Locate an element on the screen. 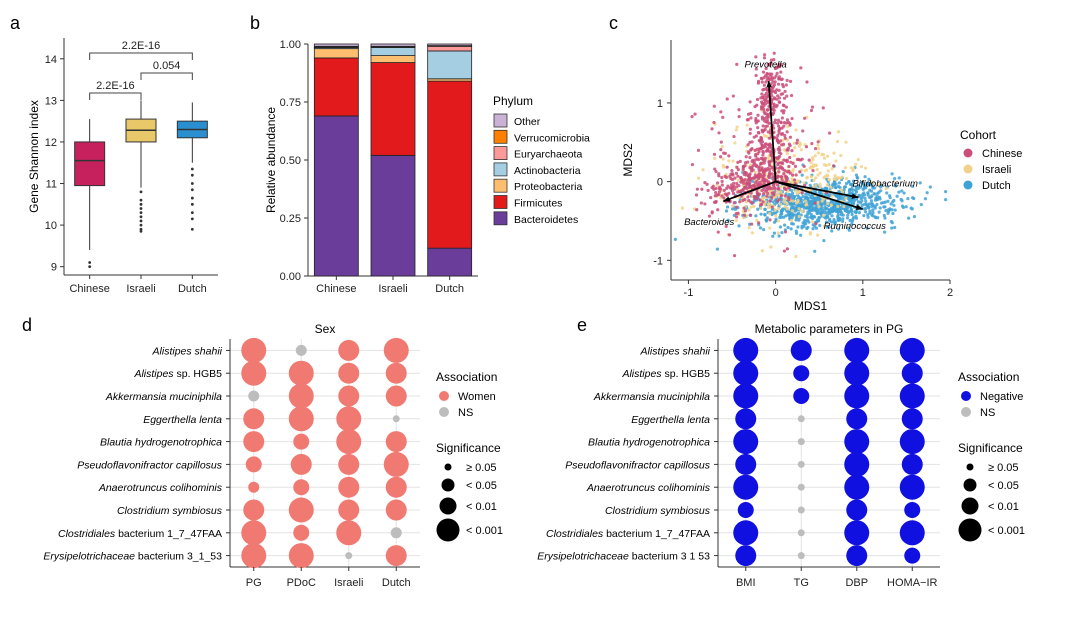 The image size is (1080, 624). row-label-plain: sp. HGB5 is located at coordinates (686, 374).